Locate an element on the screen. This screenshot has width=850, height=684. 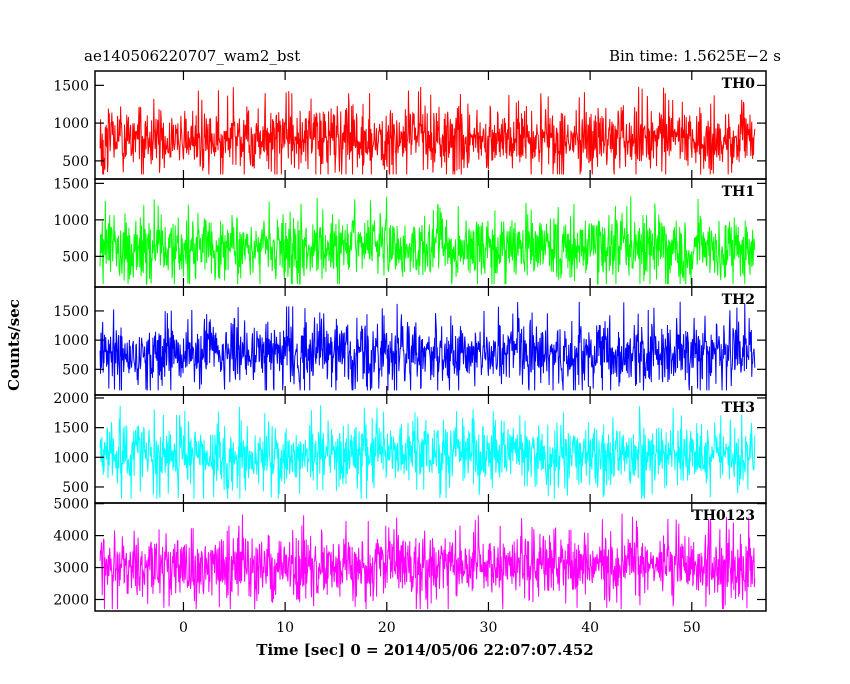
lightcurve-trace-th0123 is located at coordinates (427, 561).